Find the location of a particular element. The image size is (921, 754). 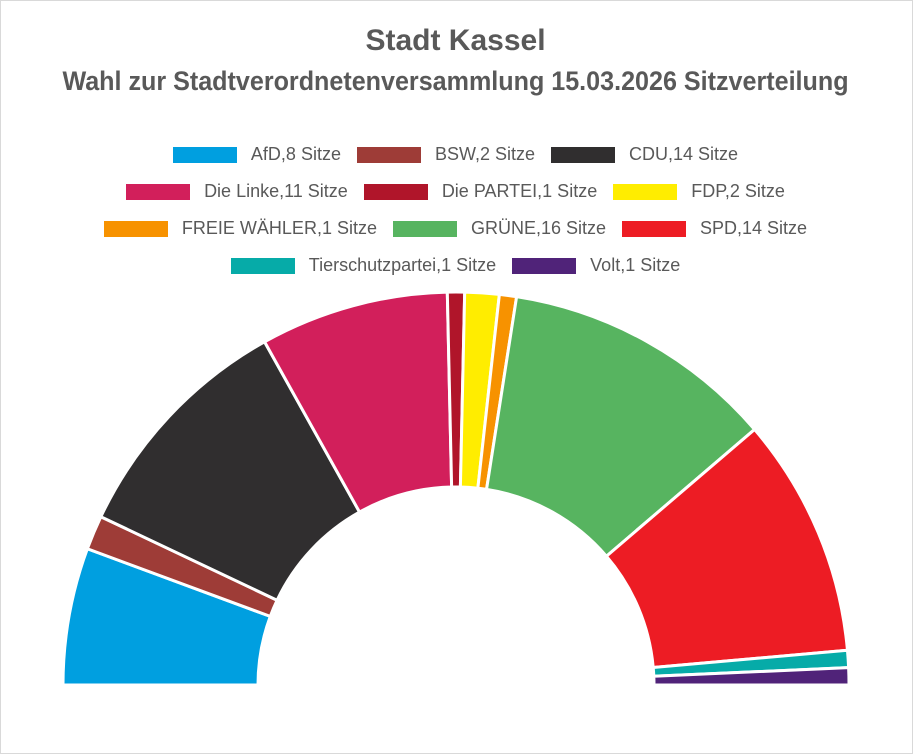

legend-row: Tierschutzpartei,1 Sitze Volt,1 Sitze is located at coordinates (455, 265).